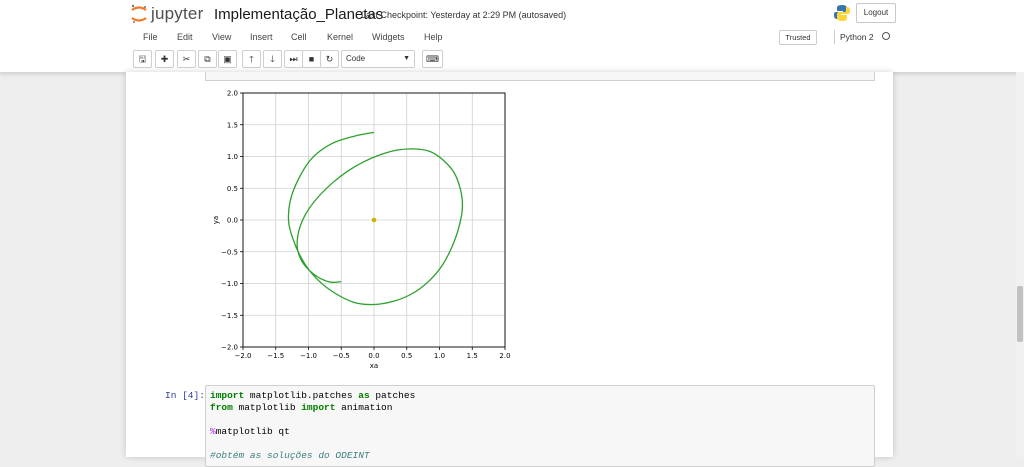  I want to click on menu-help: Help, so click(433, 37).